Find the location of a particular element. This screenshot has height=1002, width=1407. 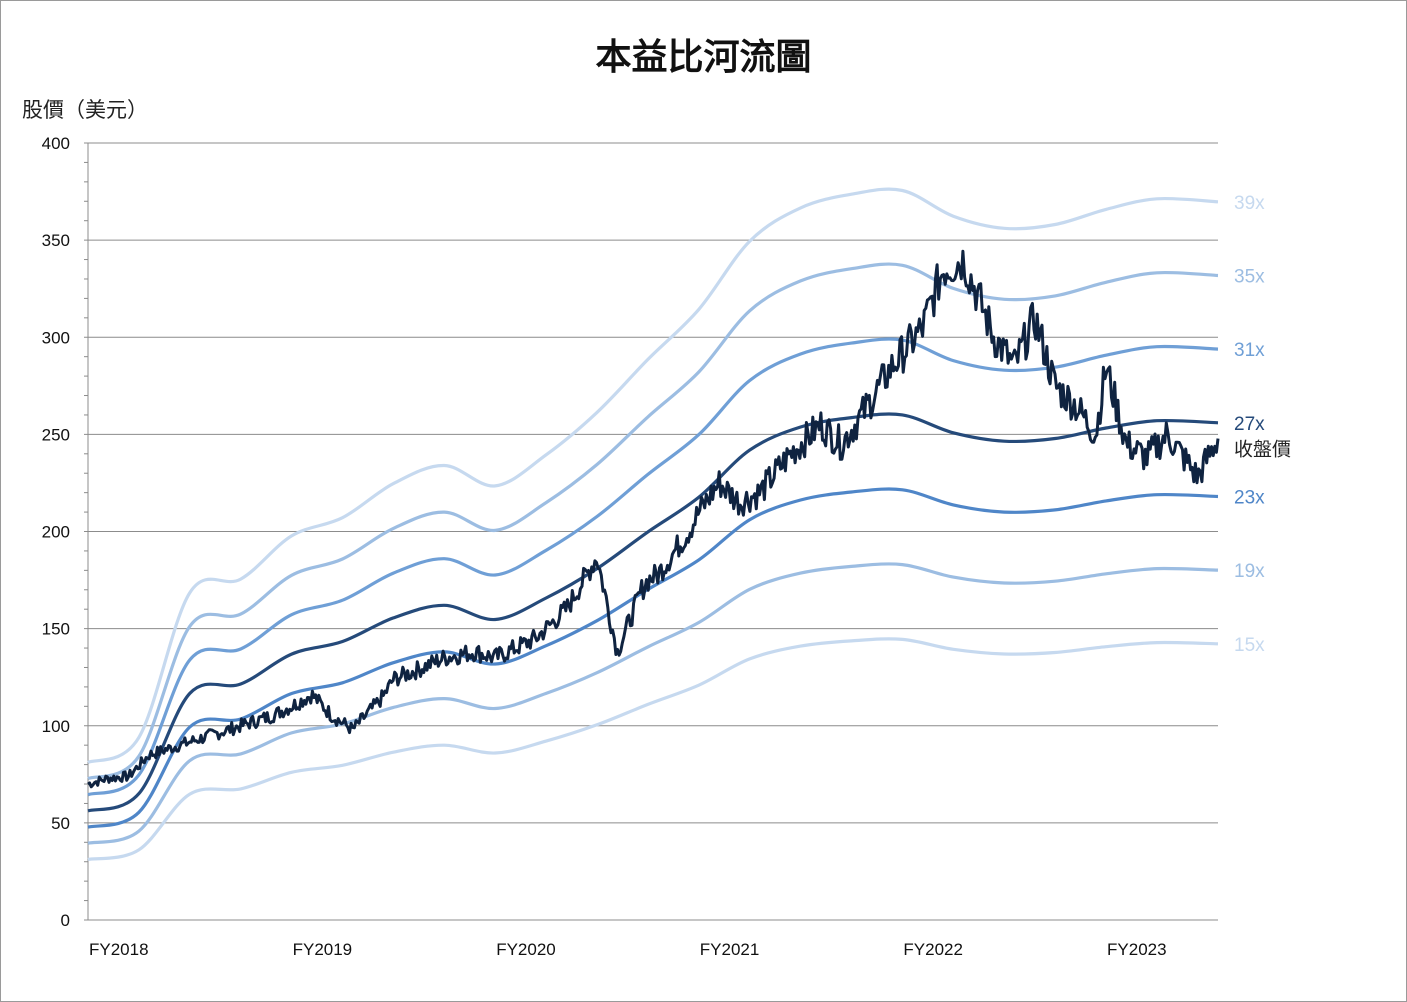

y-tick-label: 50 is located at coordinates (60, 823).